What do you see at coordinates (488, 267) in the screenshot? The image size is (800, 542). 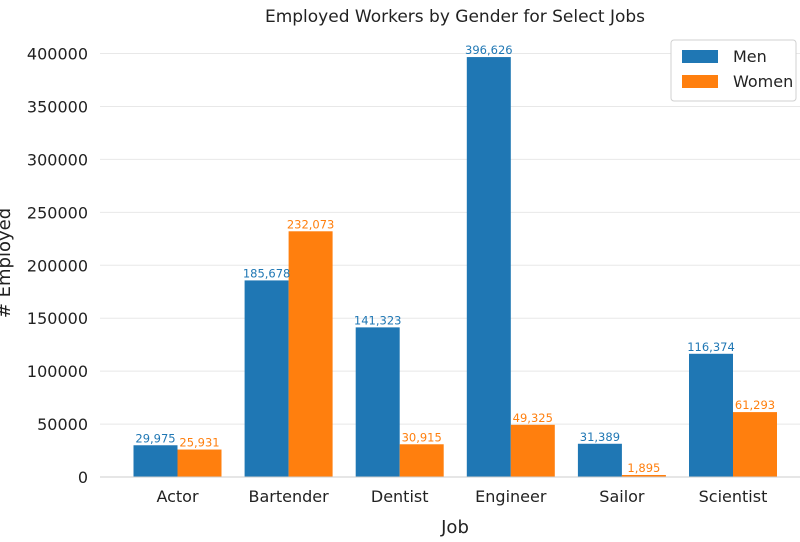 I see `bar-men-engineer` at bounding box center [488, 267].